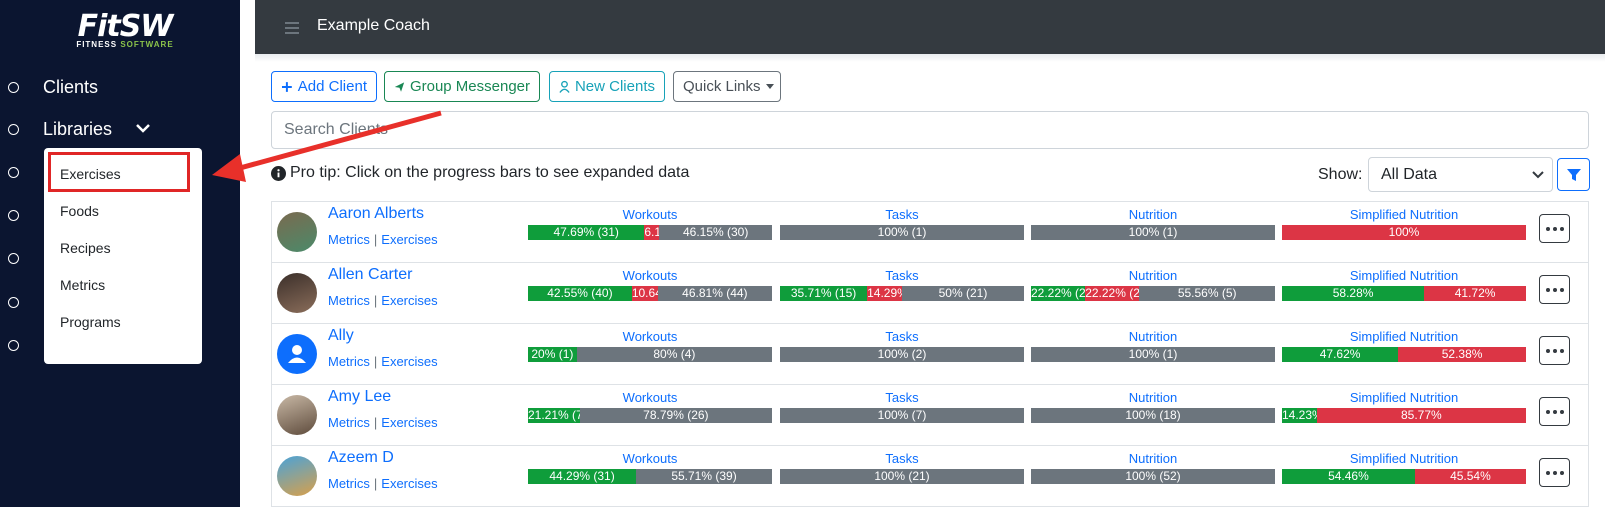 The image size is (1605, 507). Describe the element at coordinates (1470, 476) in the screenshot. I see `progress-segment: 45.54%` at that location.